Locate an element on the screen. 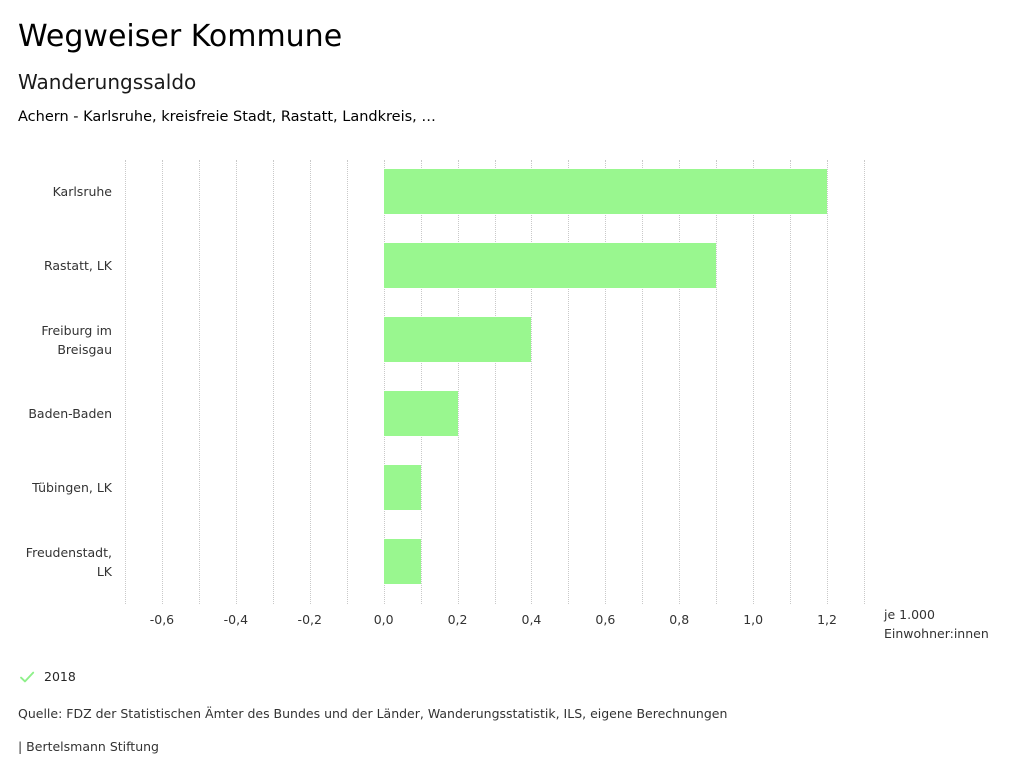 The width and height of the screenshot is (1024, 780). y-axis-label-line: Baden-Baden is located at coordinates (70, 413).